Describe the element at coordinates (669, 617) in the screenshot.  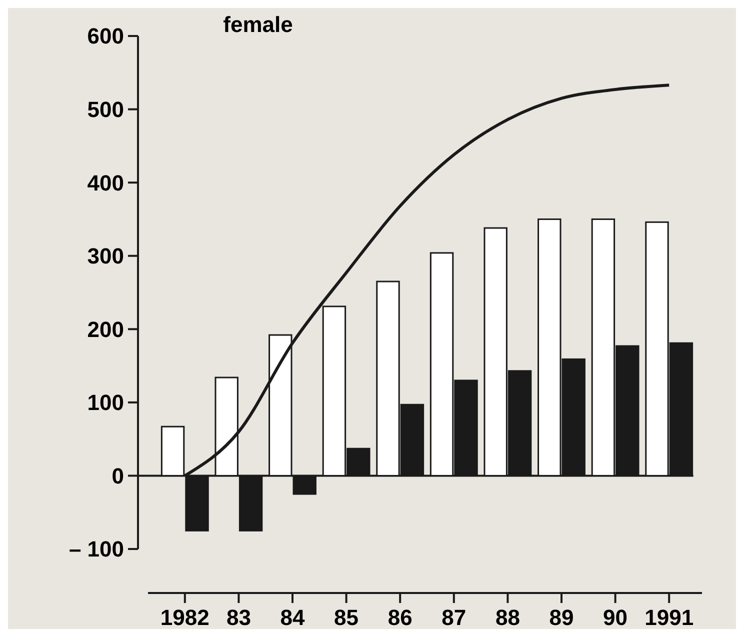
I see `x-tick-label: 1991` at that location.